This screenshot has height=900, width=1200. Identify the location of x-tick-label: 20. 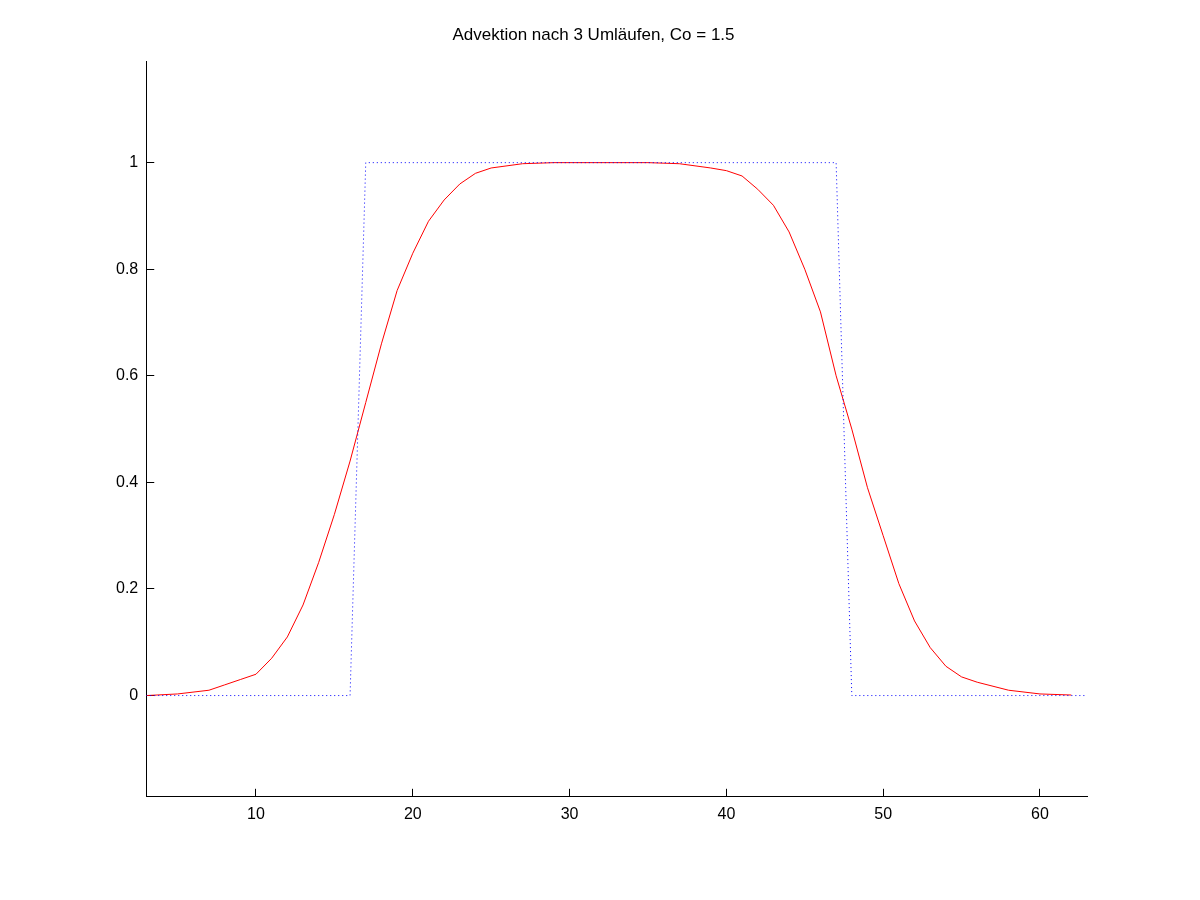
(412, 813).